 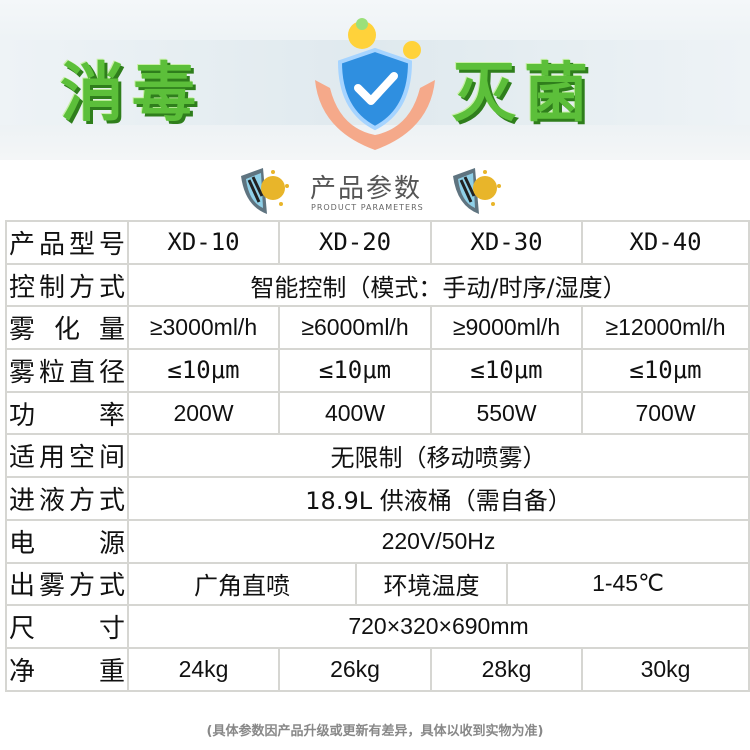 I want to click on banner-title-right: 灭菌, so click(x=524, y=94).